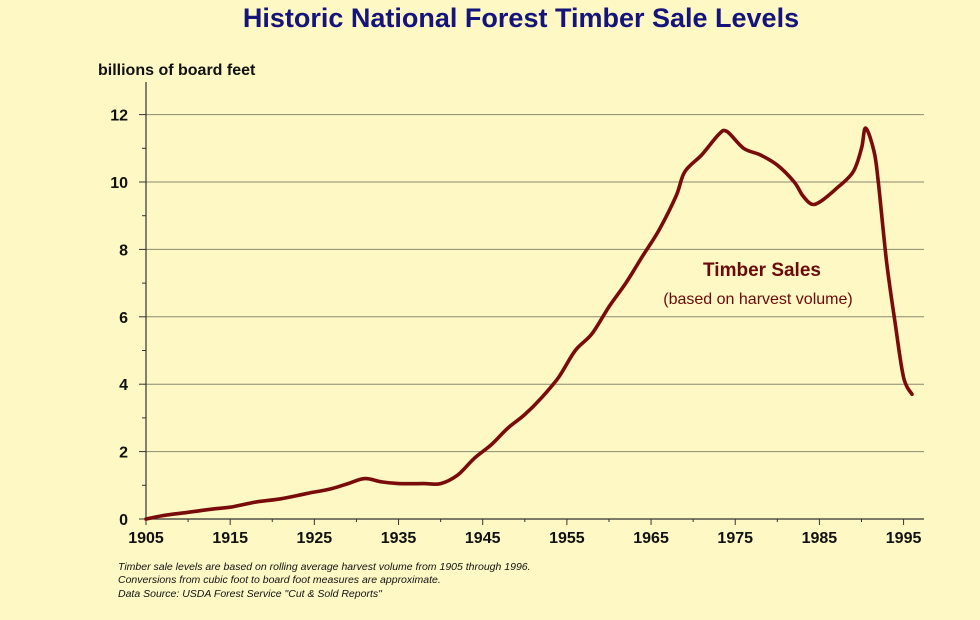  Describe the element at coordinates (123, 250) in the screenshot. I see `y-tick-label: 8` at that location.